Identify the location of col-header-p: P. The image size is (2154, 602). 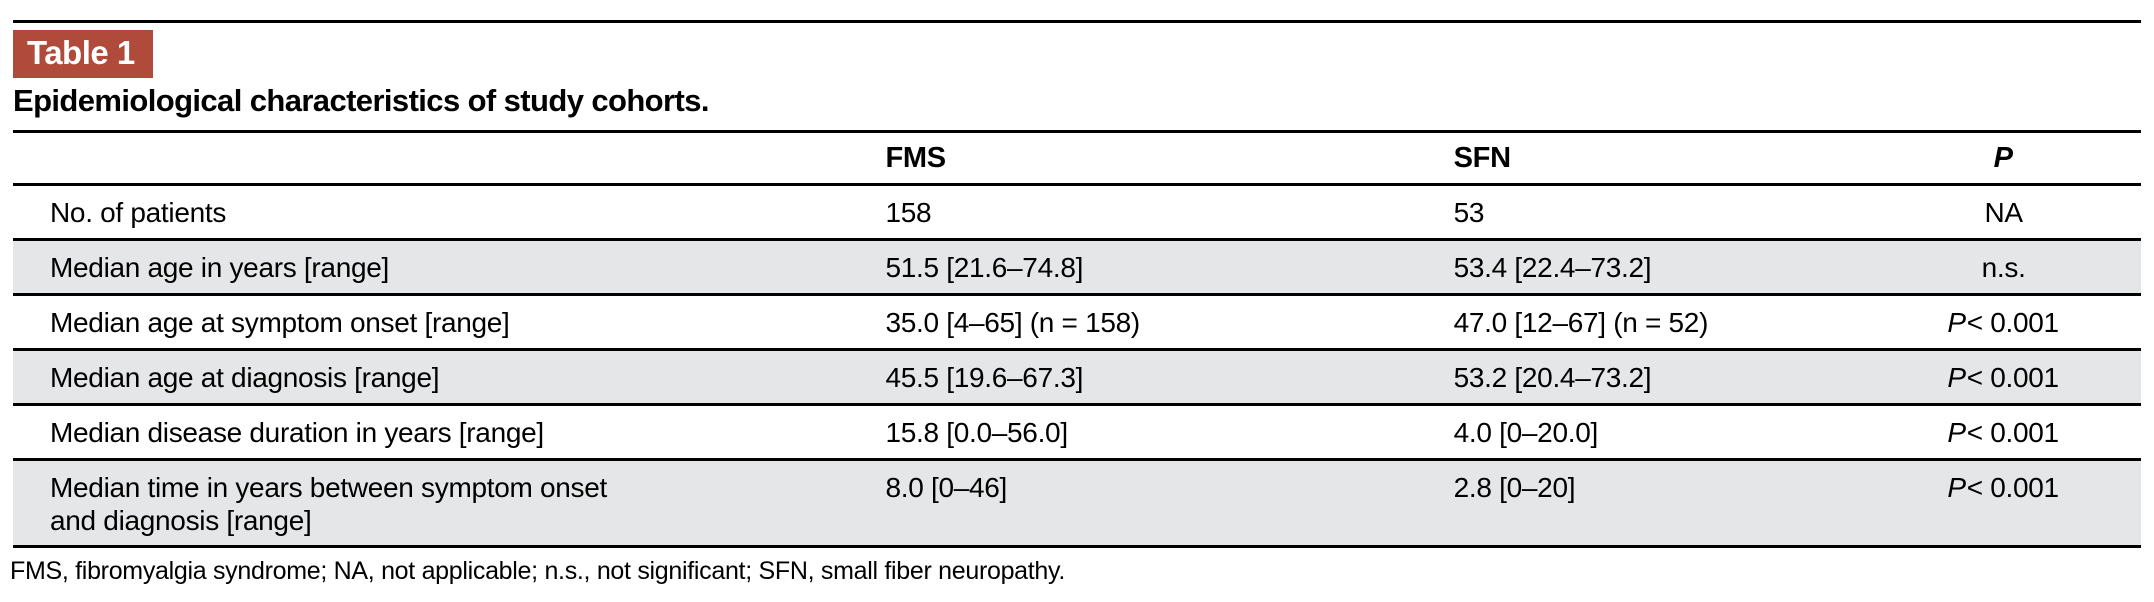
(2003, 158).